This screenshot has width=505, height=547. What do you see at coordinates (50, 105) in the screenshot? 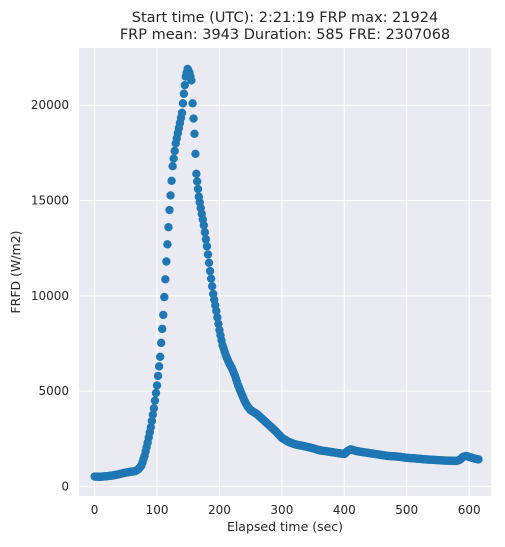
I see `y-tick-label-4: 20000` at bounding box center [50, 105].